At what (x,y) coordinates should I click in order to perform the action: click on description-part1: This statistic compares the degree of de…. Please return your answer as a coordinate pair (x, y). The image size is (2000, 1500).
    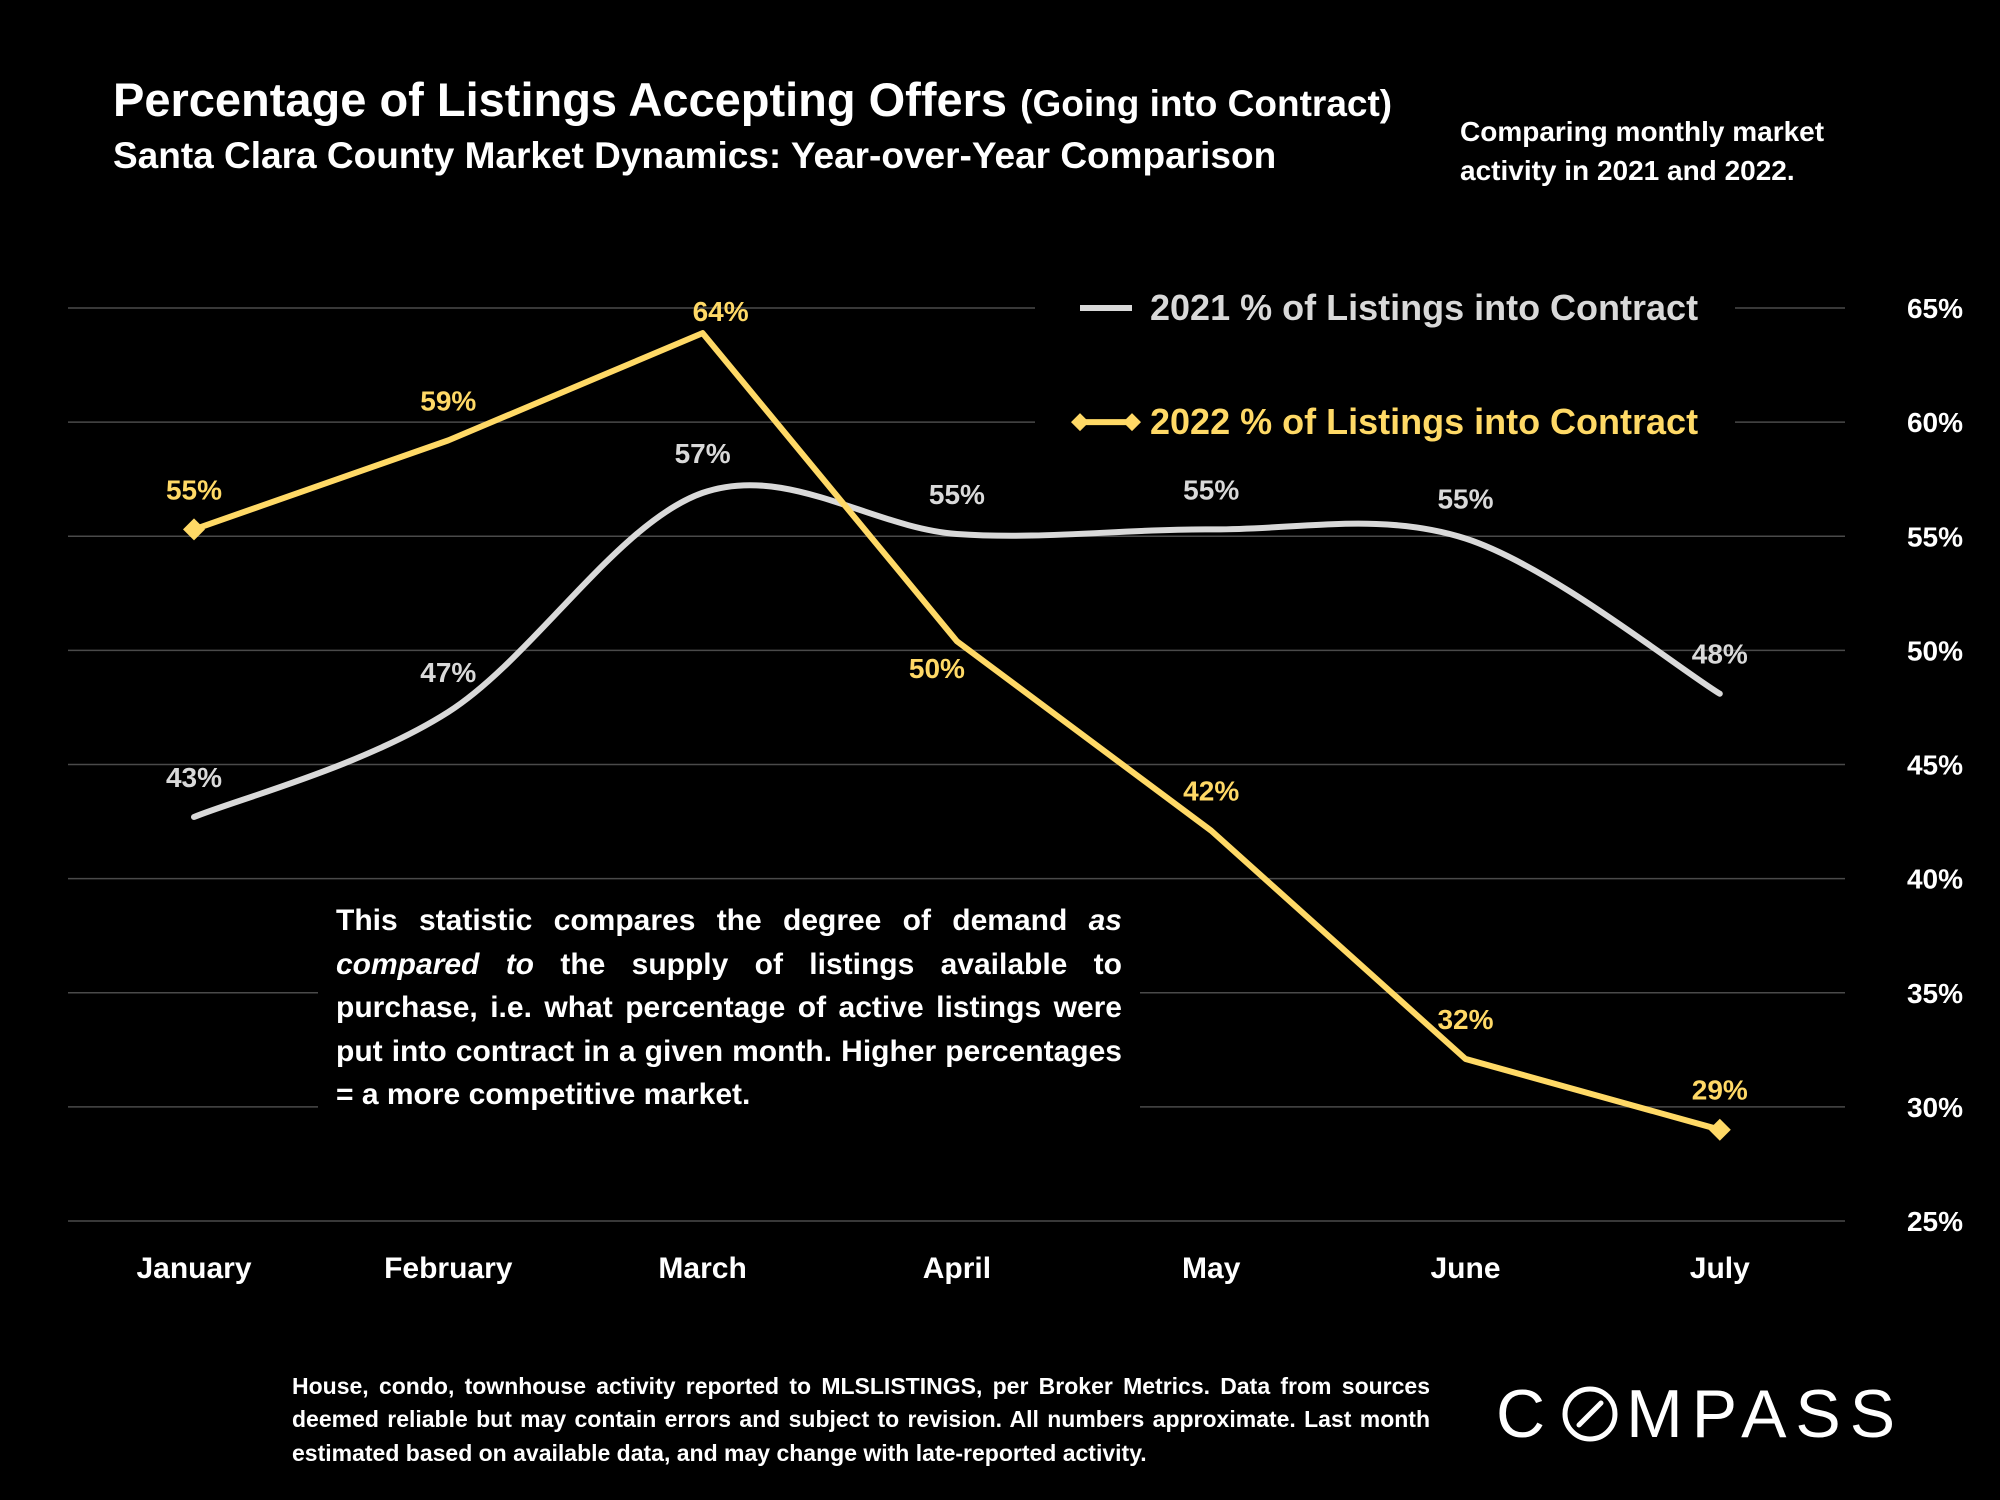
    Looking at the image, I should click on (712, 920).